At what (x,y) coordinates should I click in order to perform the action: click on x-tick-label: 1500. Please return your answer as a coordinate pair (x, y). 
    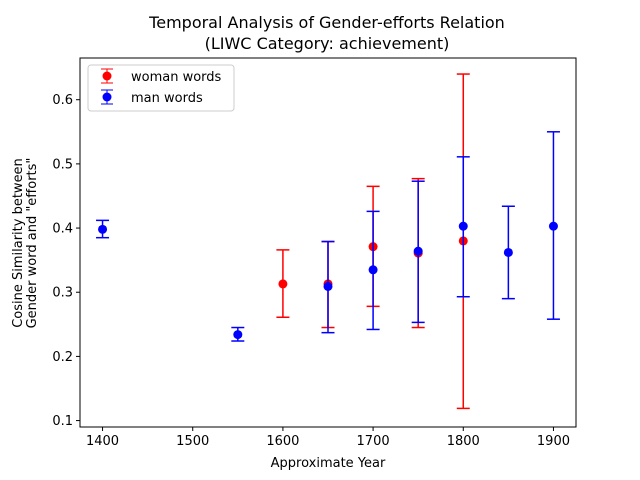
    Looking at the image, I should click on (192, 441).